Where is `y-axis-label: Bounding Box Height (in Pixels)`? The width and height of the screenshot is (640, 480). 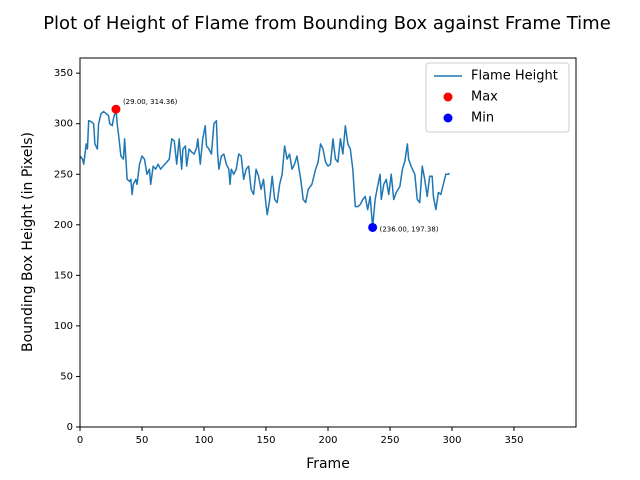
y-axis-label: Bounding Box Height (in Pixels) is located at coordinates (28, 242).